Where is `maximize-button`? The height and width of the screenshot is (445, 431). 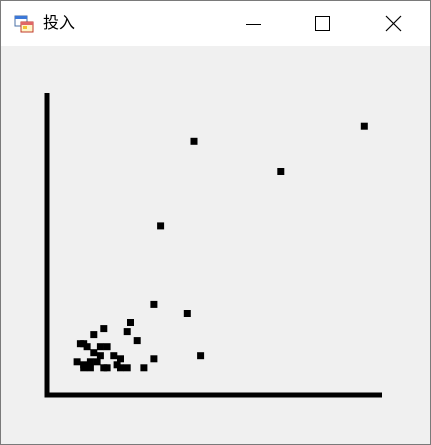
maximize-button is located at coordinates (321, 23).